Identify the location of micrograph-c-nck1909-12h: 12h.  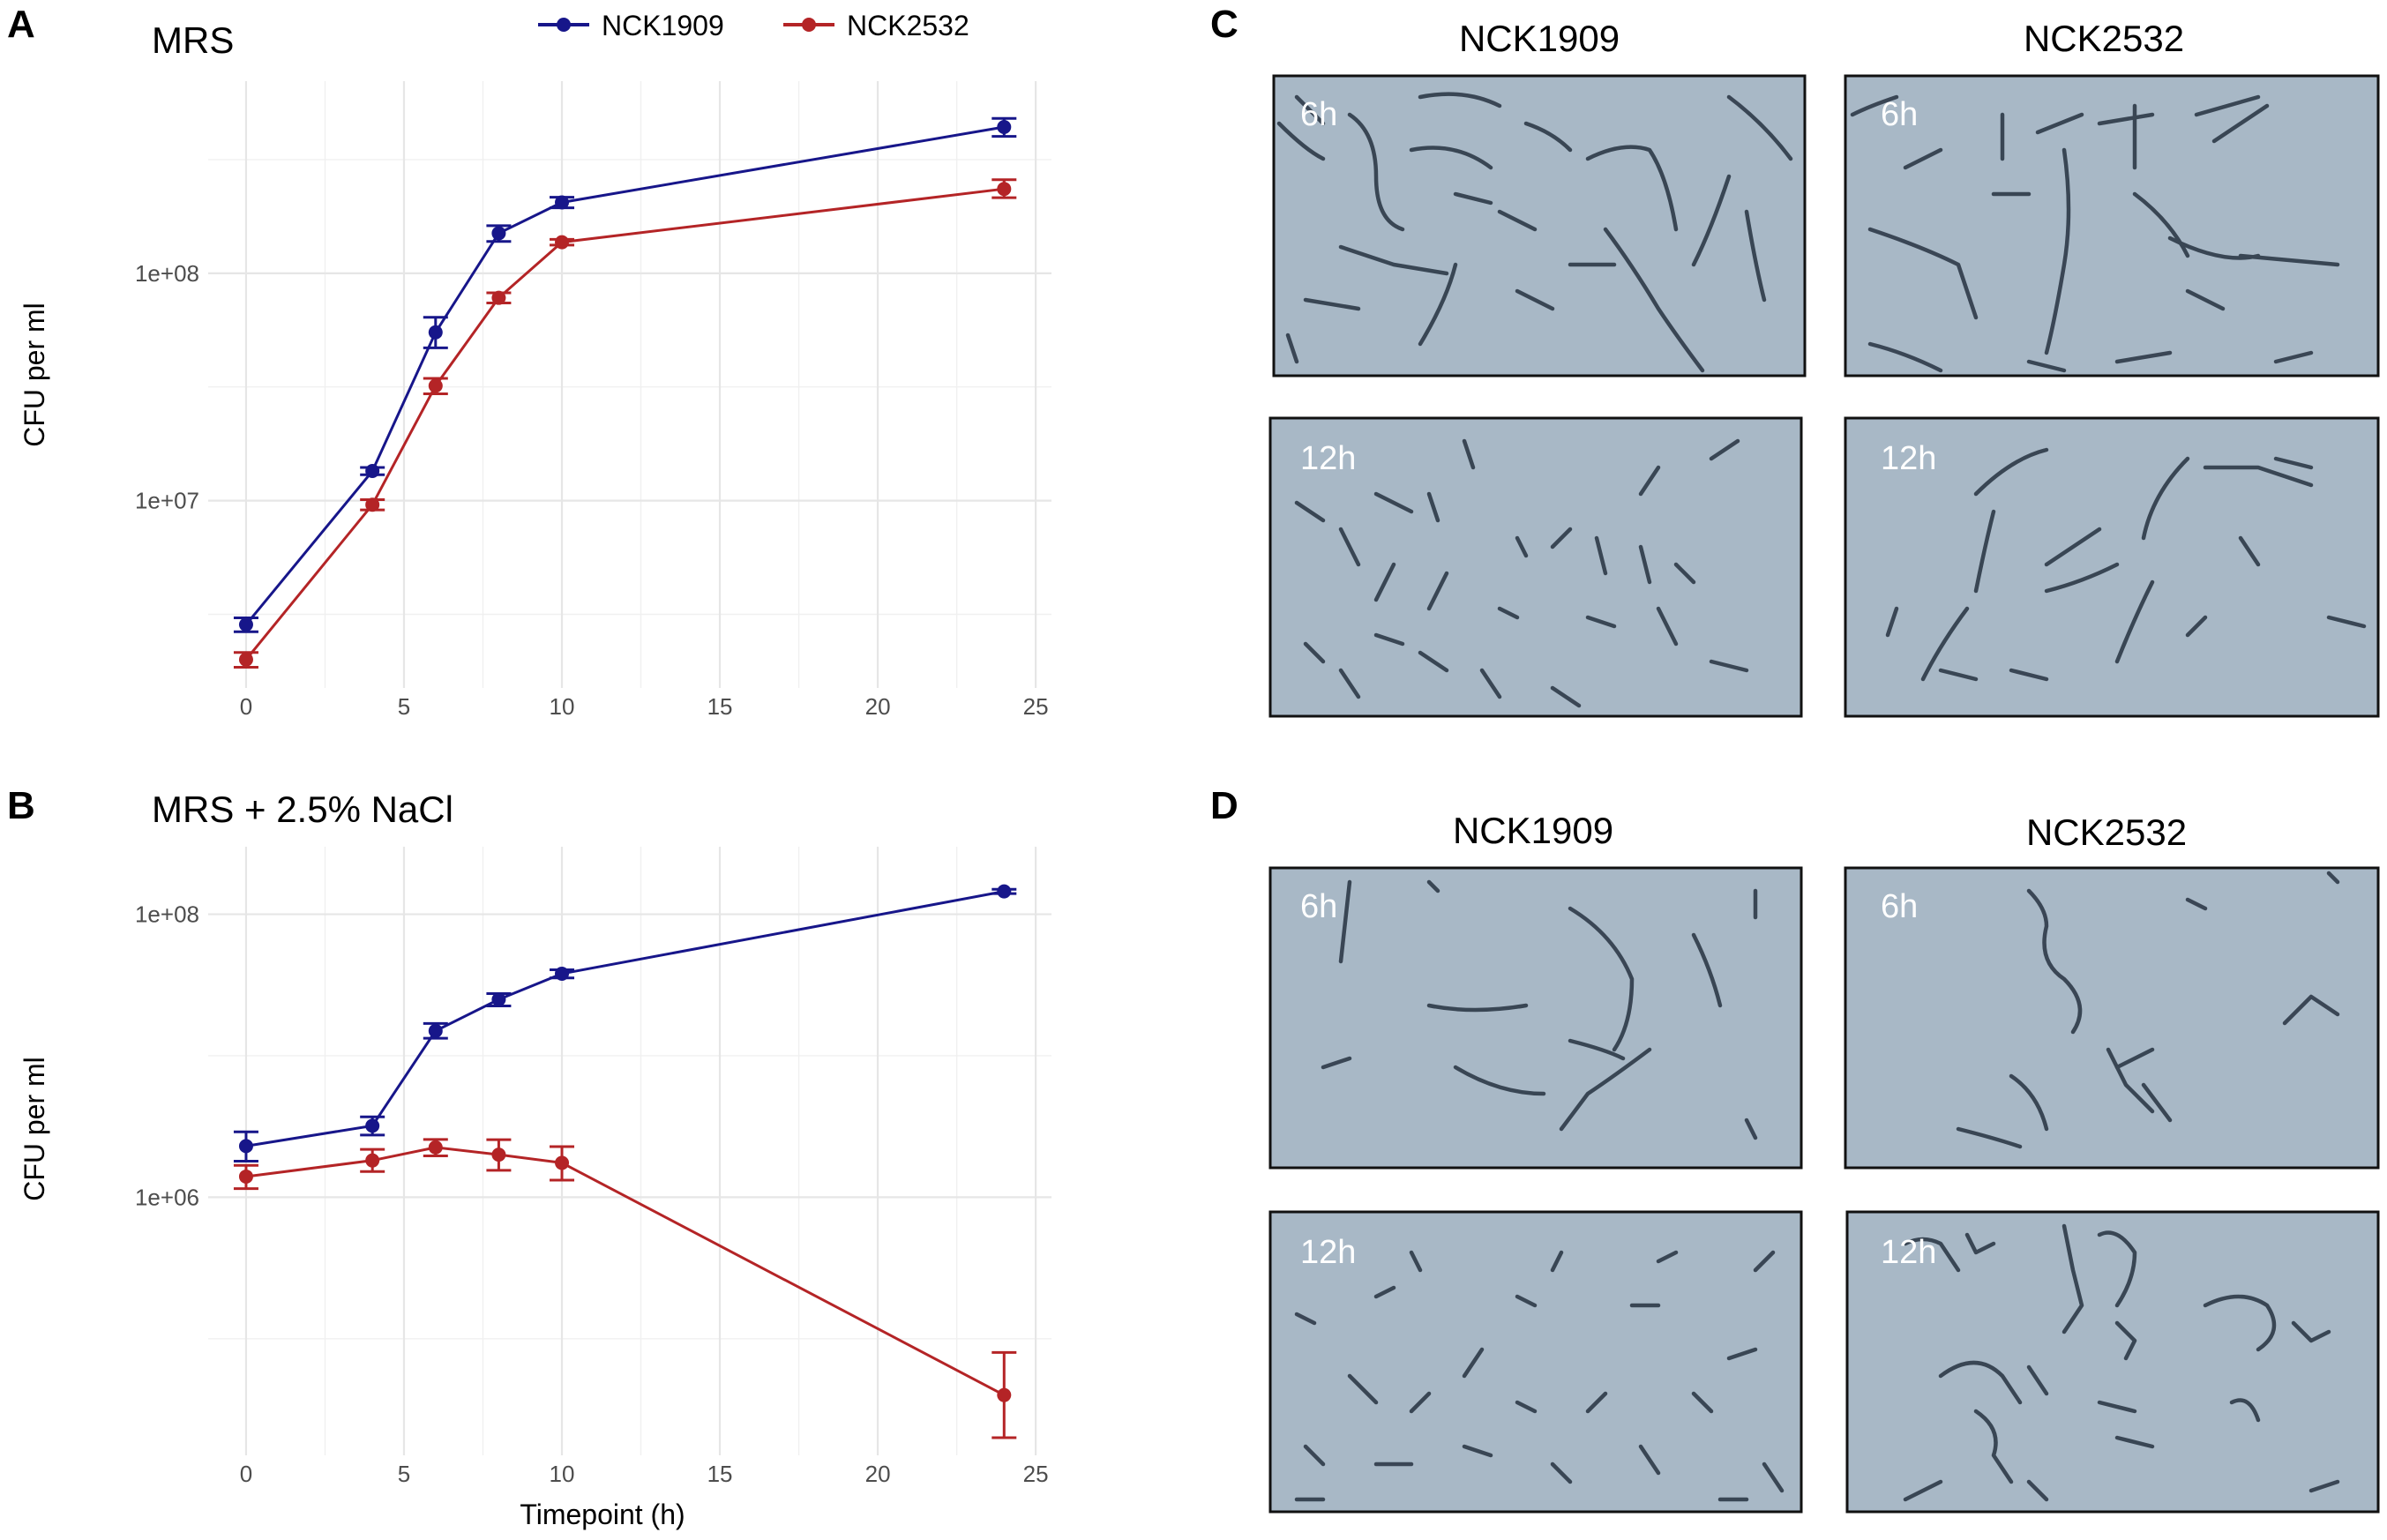
(1535, 567).